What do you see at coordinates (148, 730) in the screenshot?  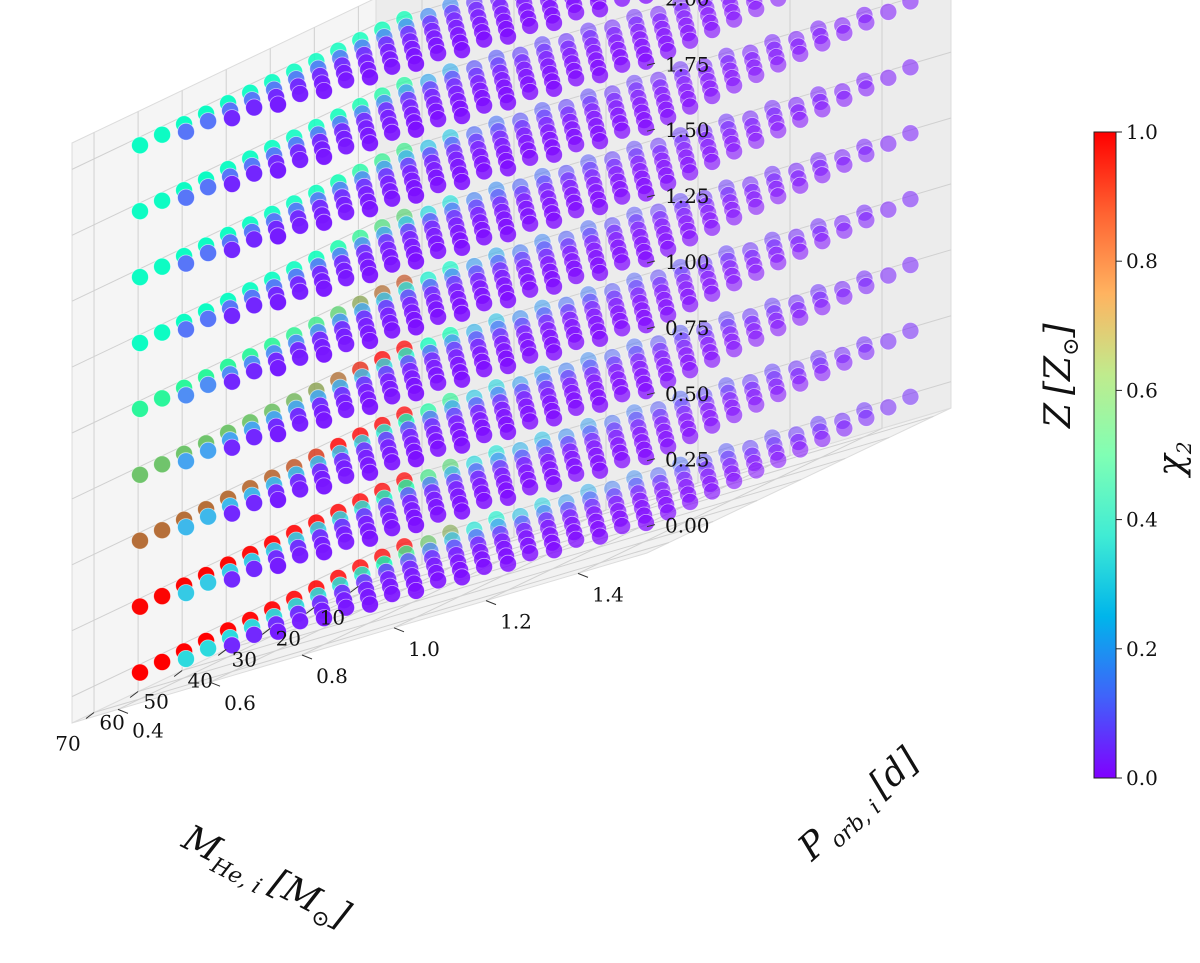 I see `y-tick-label: 0.4` at bounding box center [148, 730].